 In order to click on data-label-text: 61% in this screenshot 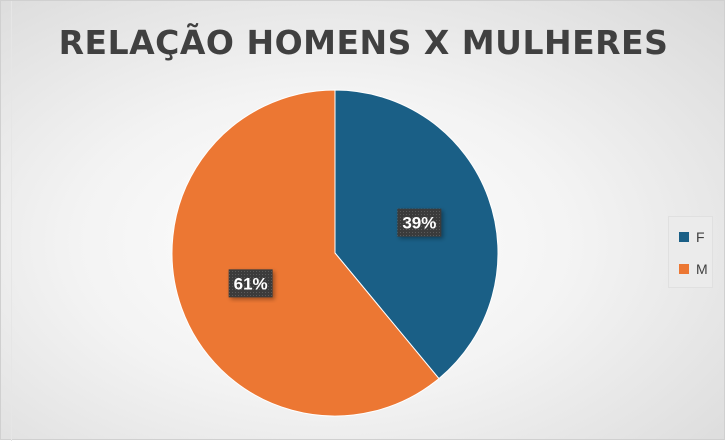, I will do `click(251, 283)`.